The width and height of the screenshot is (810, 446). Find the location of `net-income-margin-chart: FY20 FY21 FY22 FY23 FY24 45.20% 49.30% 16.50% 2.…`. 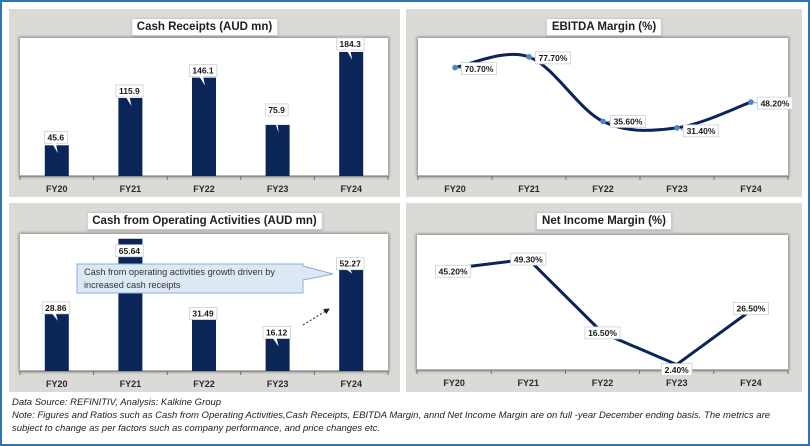

net-income-margin-chart: FY20 FY21 FY22 FY23 FY24 45.20% 49.30% 16.50% 2.… is located at coordinates (602, 320).